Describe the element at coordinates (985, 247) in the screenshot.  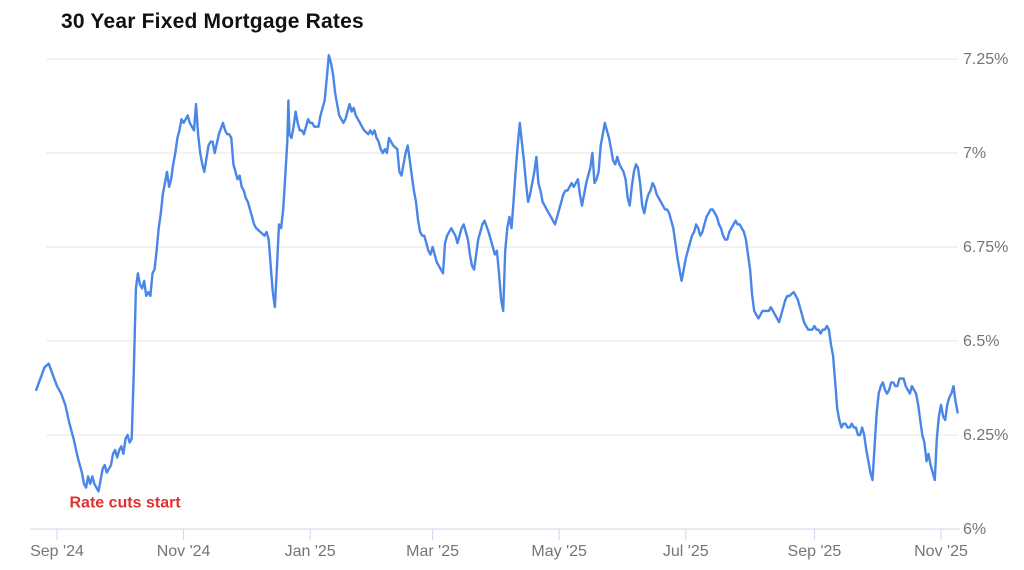
I see `y-axis-tick-label: 6.75%` at that location.